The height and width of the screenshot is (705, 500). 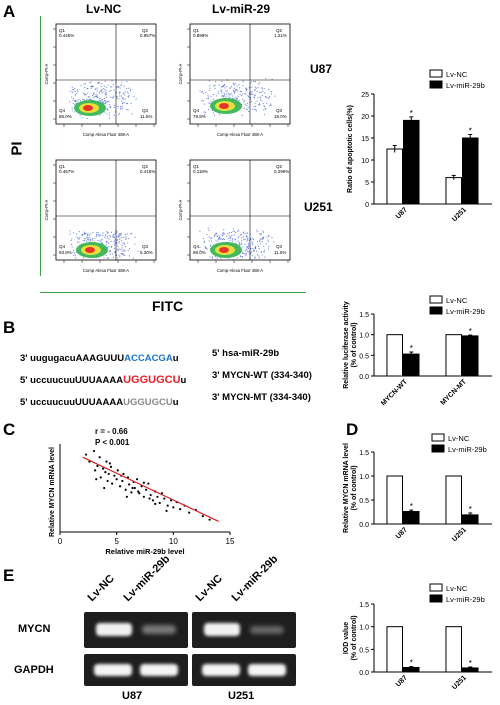 What do you see at coordinates (62, 166) in the screenshot?
I see `quad-name-q1: Q1` at bounding box center [62, 166].